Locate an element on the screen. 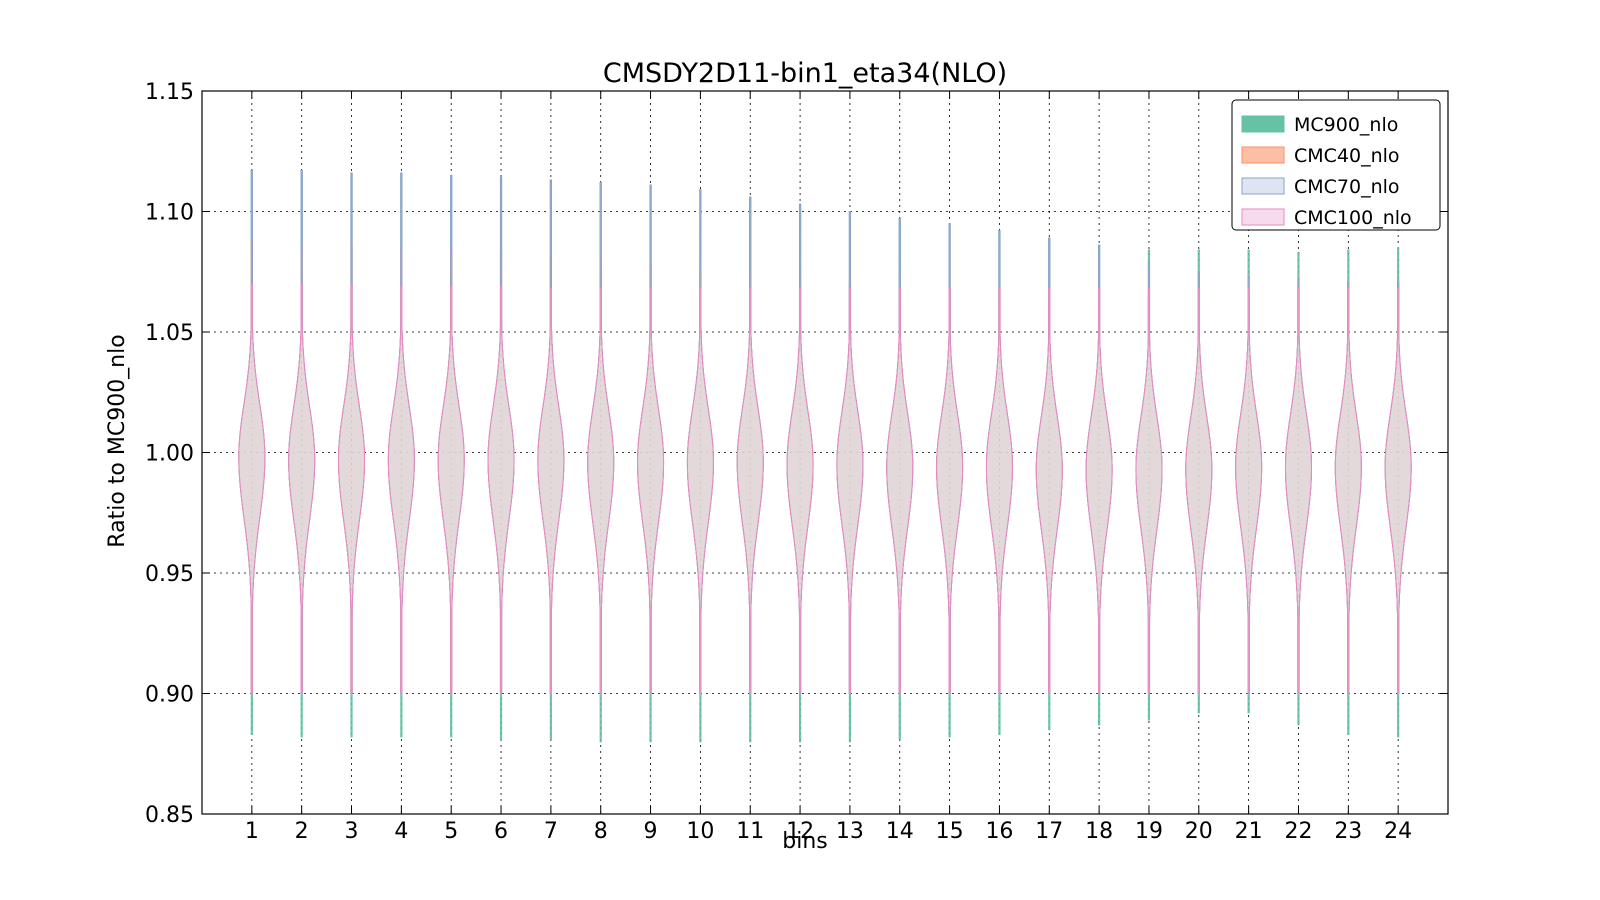  x-tick-label: 14 is located at coordinates (900, 831).